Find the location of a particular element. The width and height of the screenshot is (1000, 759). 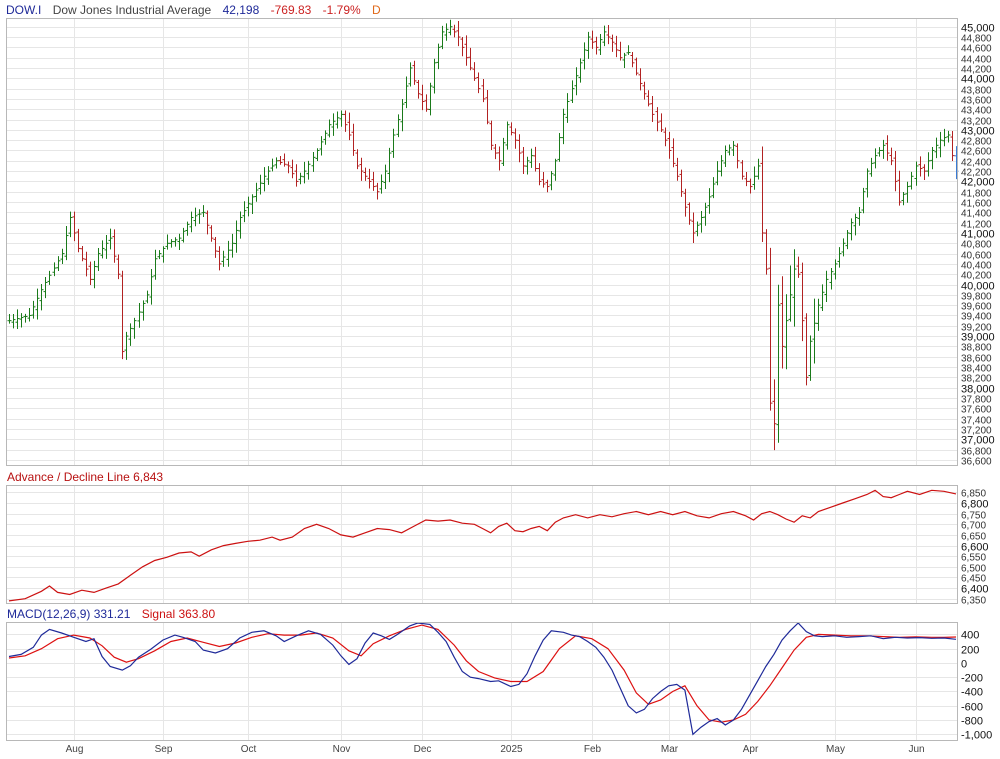

adl-tick-label: 6,450 is located at coordinates (973, 579).